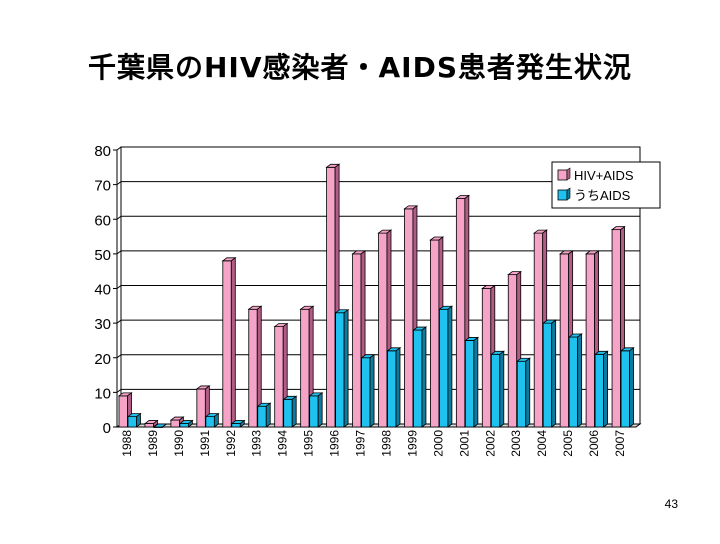  What do you see at coordinates (119, 148) in the screenshot?
I see `y-axis-top` at bounding box center [119, 148].